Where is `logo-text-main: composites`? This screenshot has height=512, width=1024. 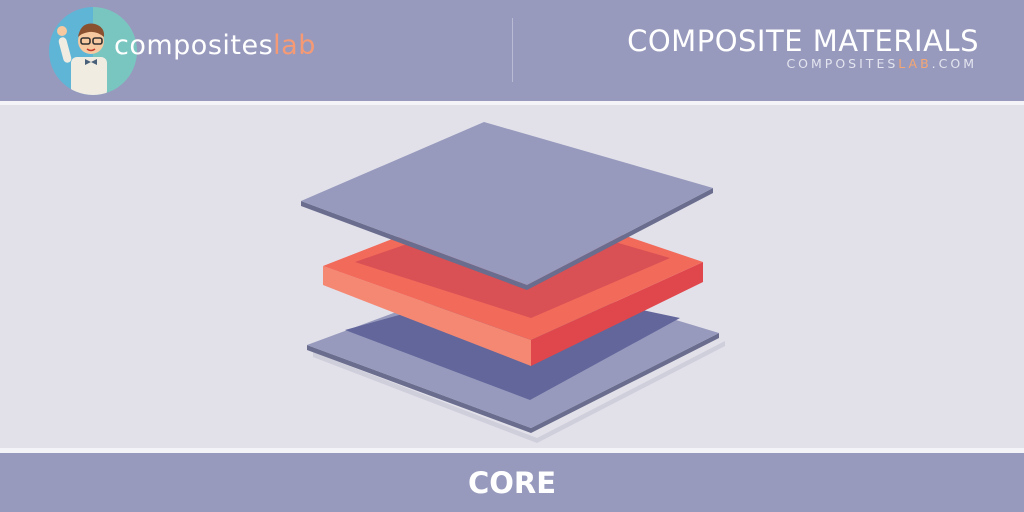 logo-text-main: composites is located at coordinates (194, 45).